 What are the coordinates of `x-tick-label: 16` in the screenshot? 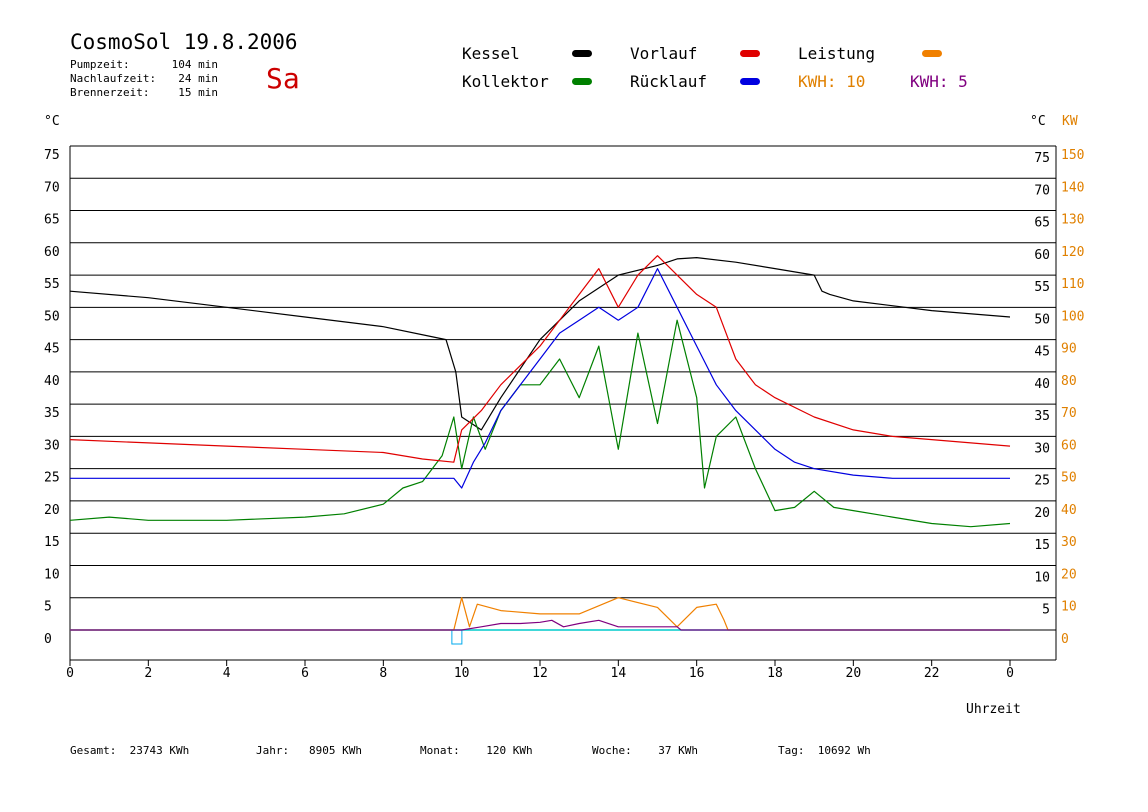 It's located at (697, 673).